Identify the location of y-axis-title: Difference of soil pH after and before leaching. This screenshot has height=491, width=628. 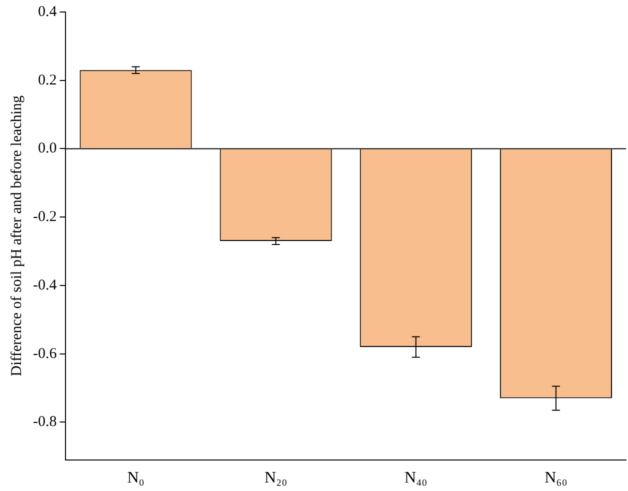
(16, 235).